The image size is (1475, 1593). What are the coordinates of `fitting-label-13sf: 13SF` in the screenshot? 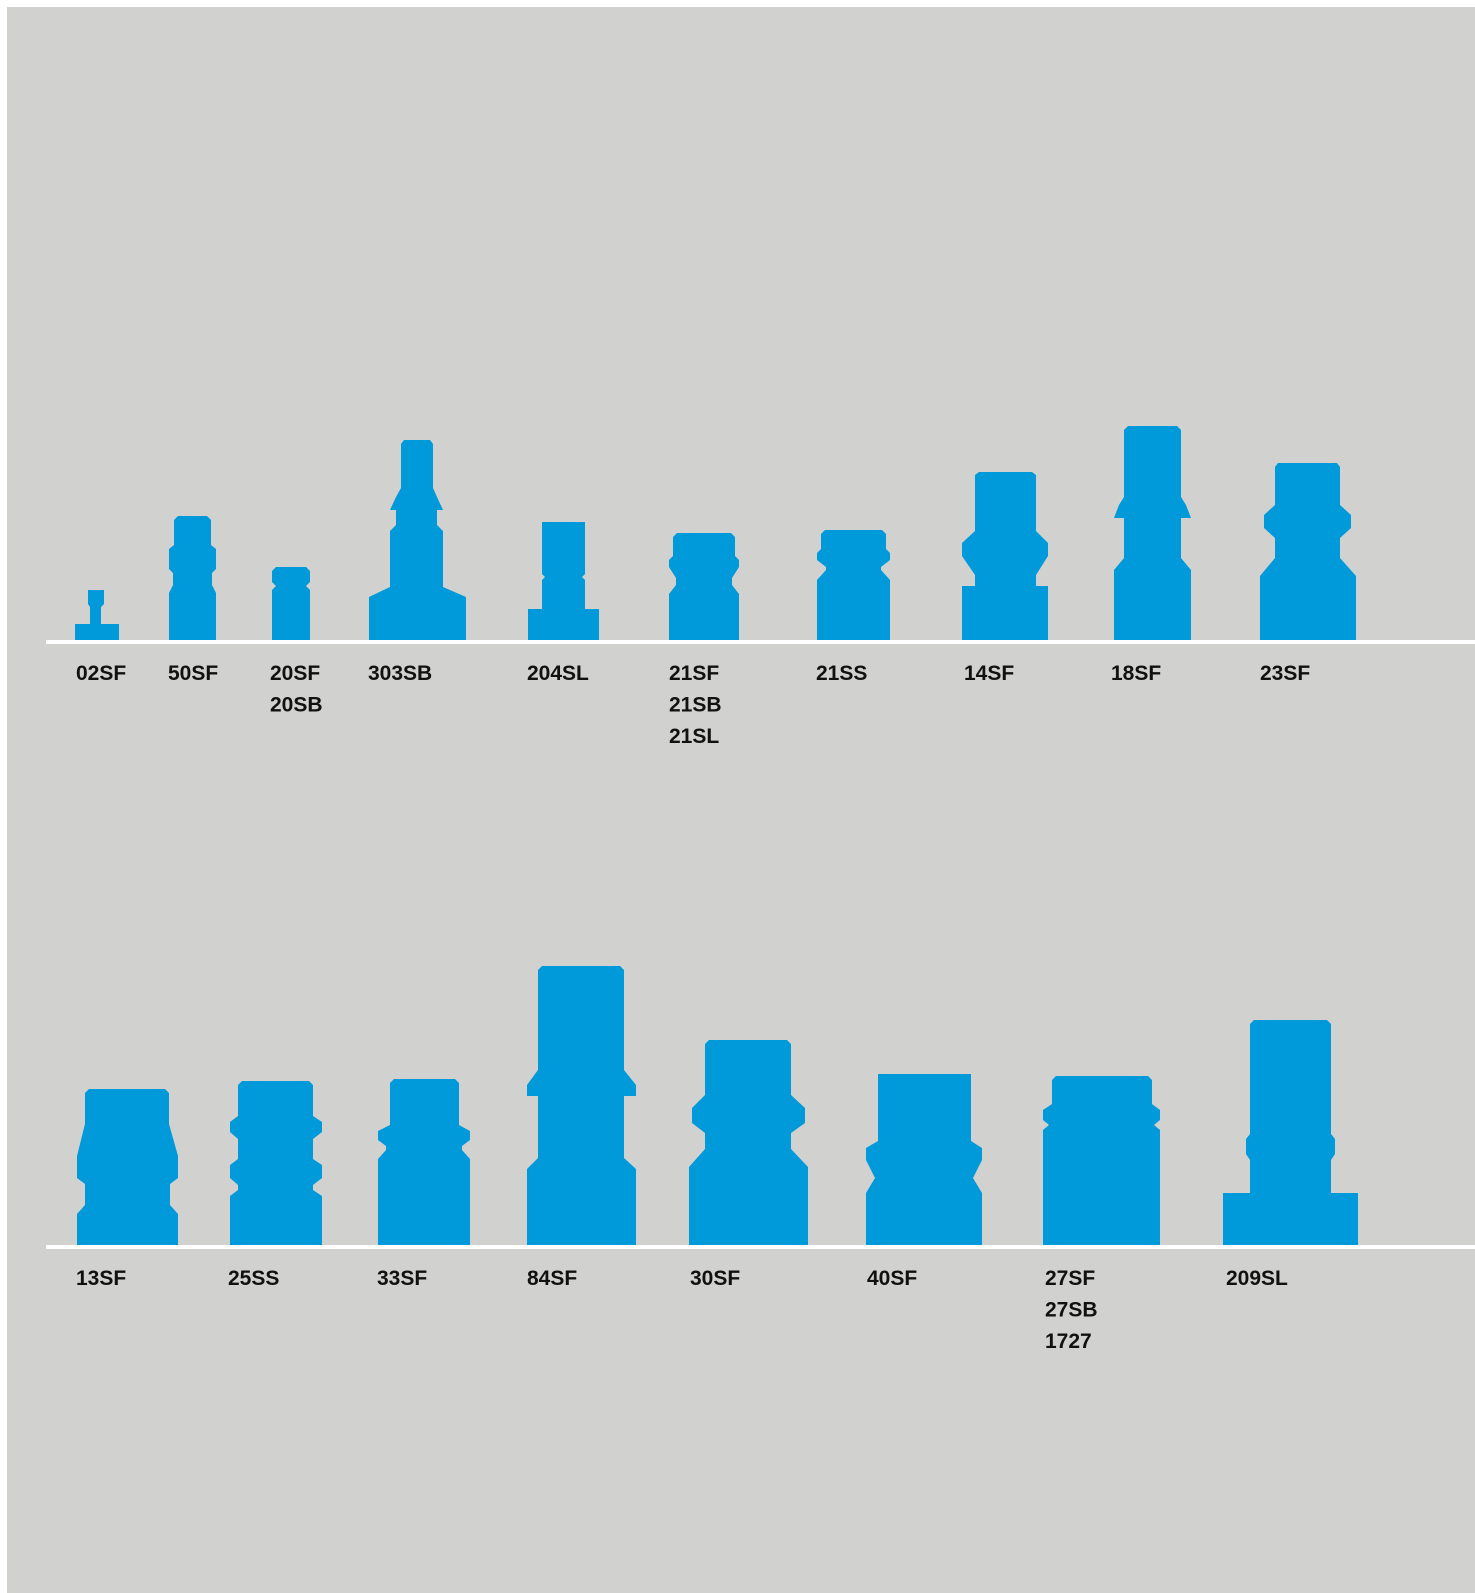 It's located at (101, 1278).